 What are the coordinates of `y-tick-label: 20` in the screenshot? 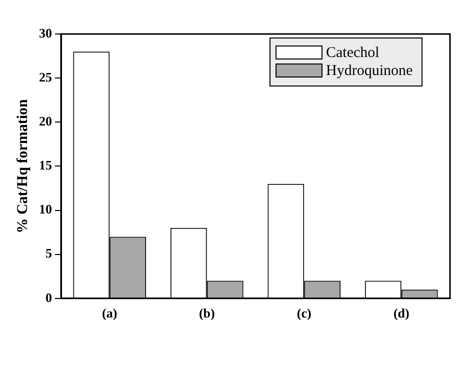 It's located at (45, 120).